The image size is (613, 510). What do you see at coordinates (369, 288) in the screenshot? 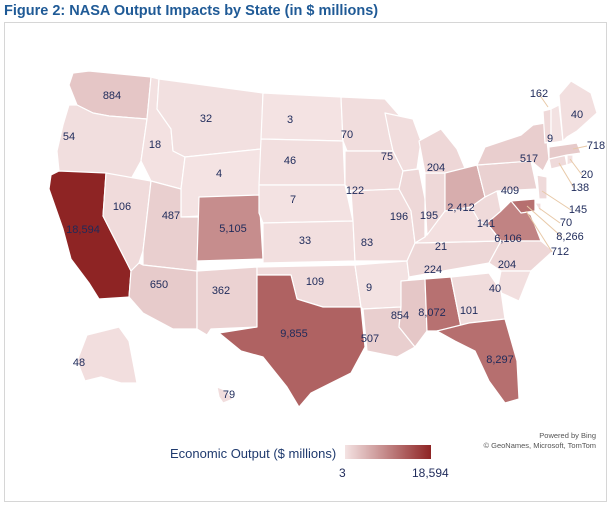
I see `state-value-ar: 9` at bounding box center [369, 288].